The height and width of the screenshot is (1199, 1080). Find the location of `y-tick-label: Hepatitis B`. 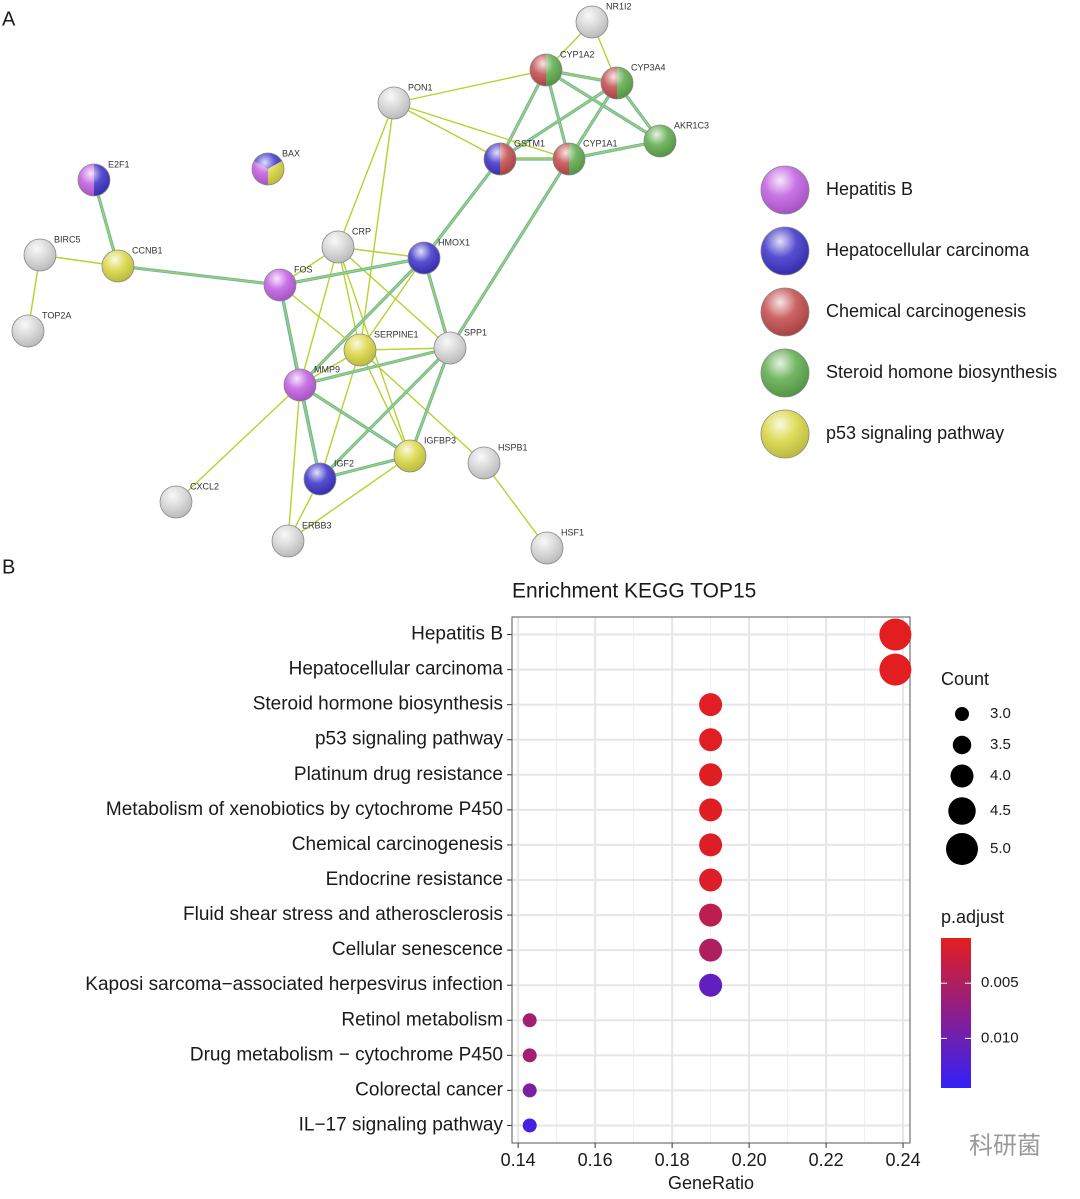

y-tick-label: Hepatitis B is located at coordinates (457, 634).